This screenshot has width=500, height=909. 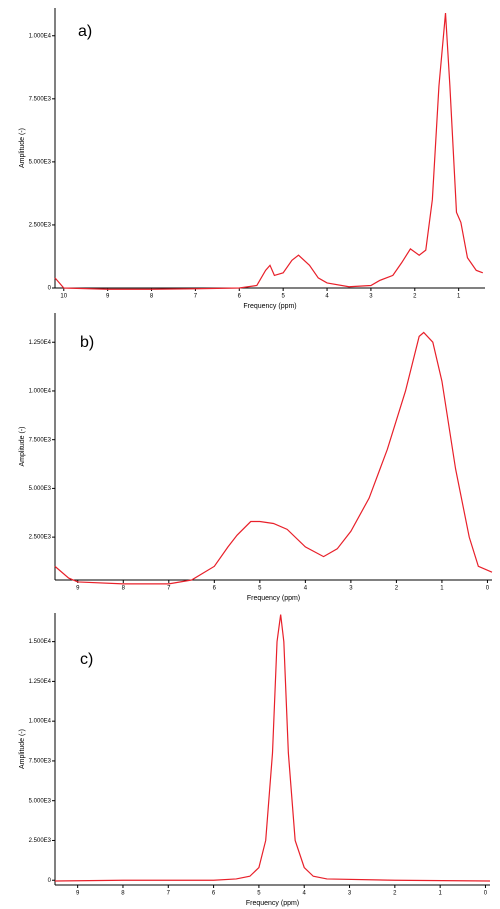 What do you see at coordinates (63, 297) in the screenshot?
I see `x-tick-label: 10` at bounding box center [63, 297].